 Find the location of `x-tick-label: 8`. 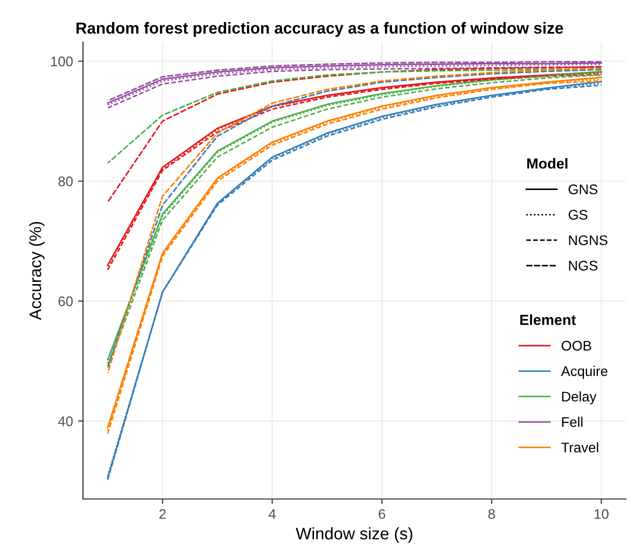

x-tick-label: 8 is located at coordinates (491, 514).